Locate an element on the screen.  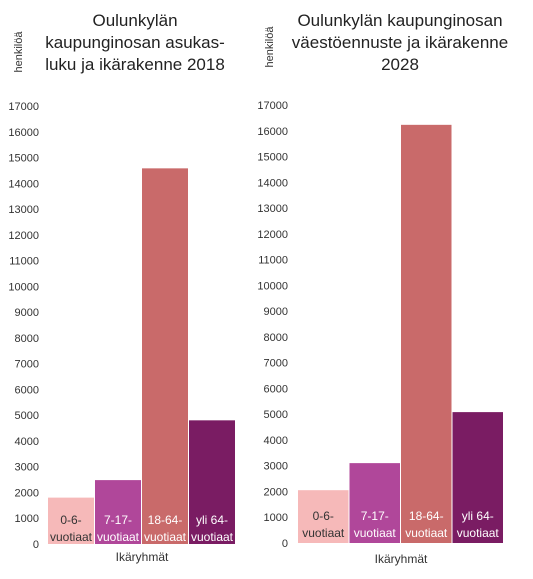
chart-title-line: luku ja ikärakenne 2018 is located at coordinates (135, 64).